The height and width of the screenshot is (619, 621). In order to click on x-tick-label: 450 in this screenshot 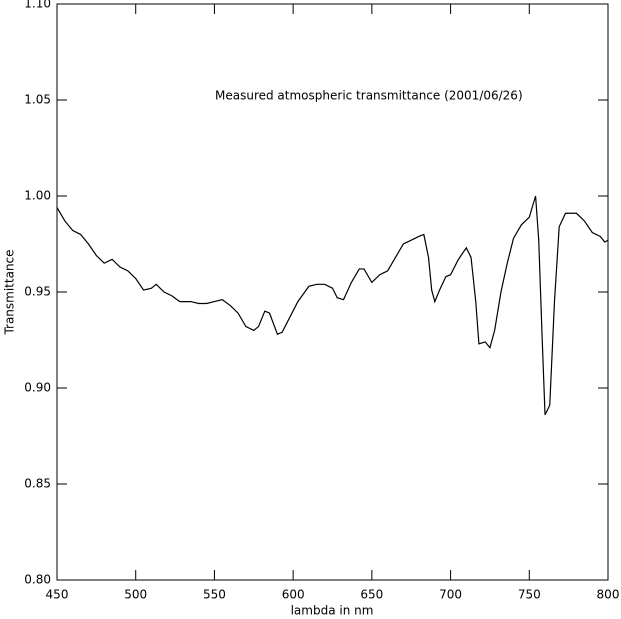, I will do `click(57, 595)`.